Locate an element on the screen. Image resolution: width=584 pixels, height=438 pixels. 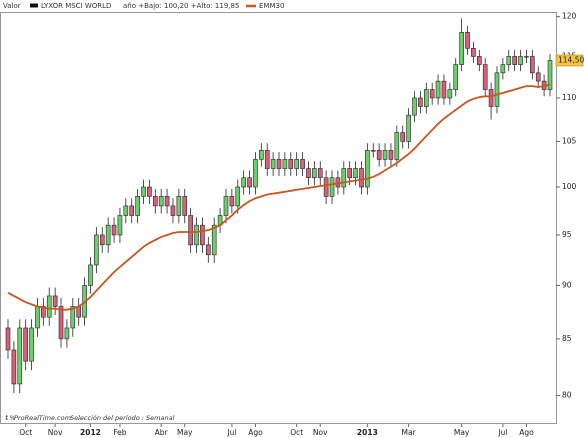
header-label: Valor is located at coordinates (12, 6).